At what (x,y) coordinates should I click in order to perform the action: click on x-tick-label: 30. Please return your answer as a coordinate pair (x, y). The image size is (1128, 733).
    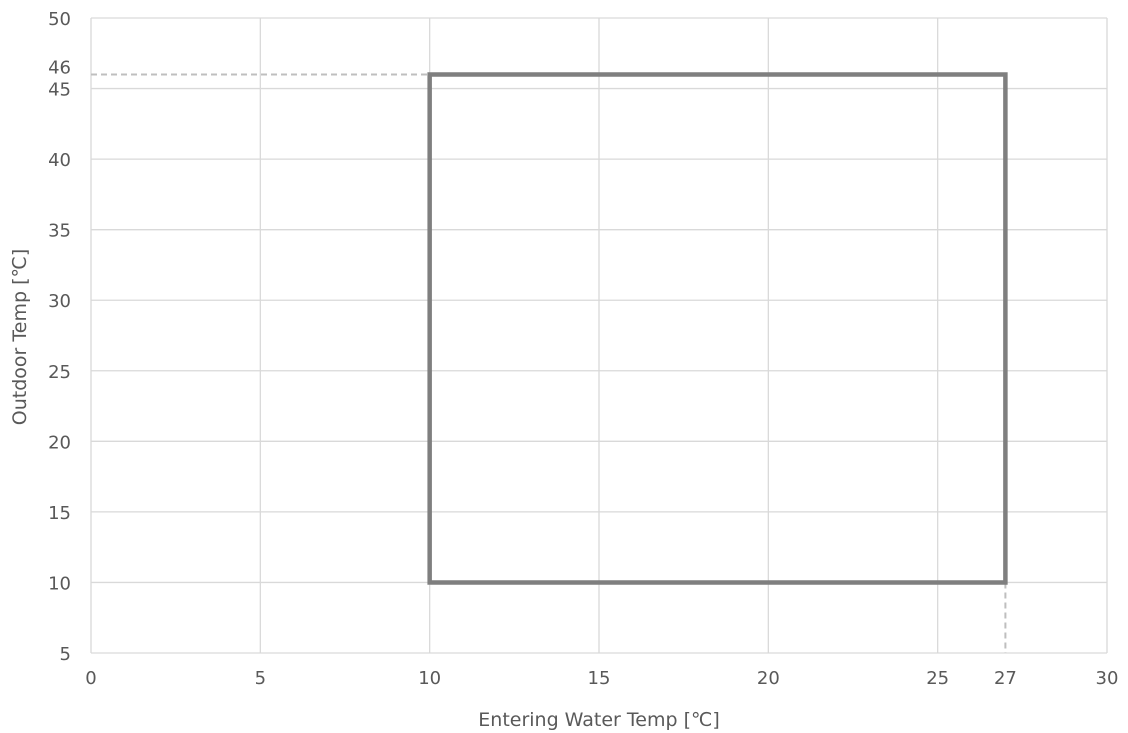
    Looking at the image, I should click on (1107, 678).